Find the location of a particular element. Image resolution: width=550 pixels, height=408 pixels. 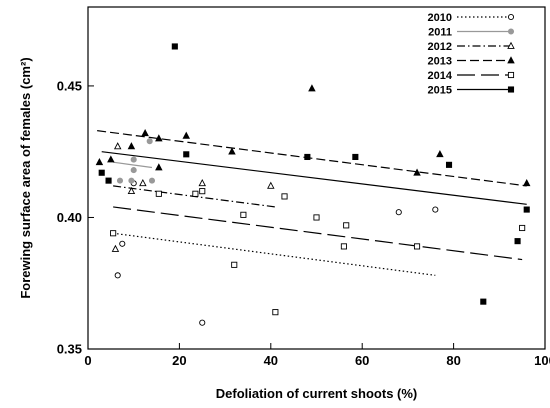

legend-label-2011: 2011 is located at coordinates (440, 33).